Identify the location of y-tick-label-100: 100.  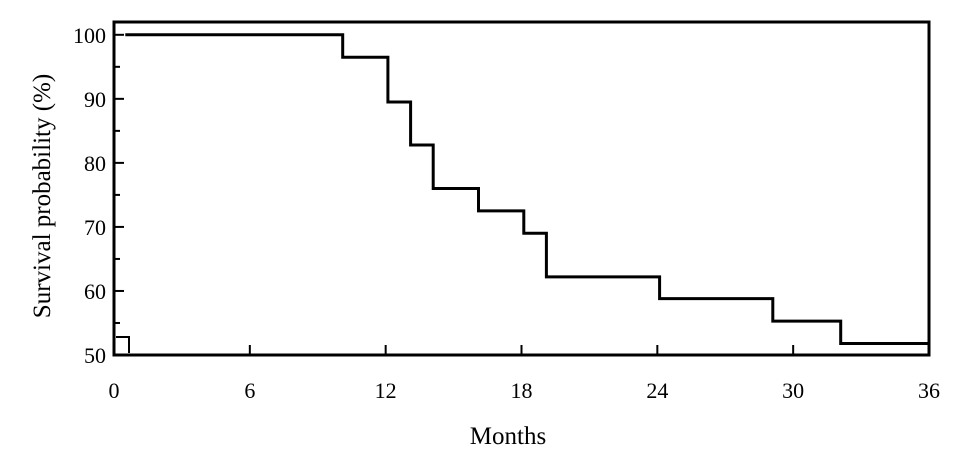
(89, 35).